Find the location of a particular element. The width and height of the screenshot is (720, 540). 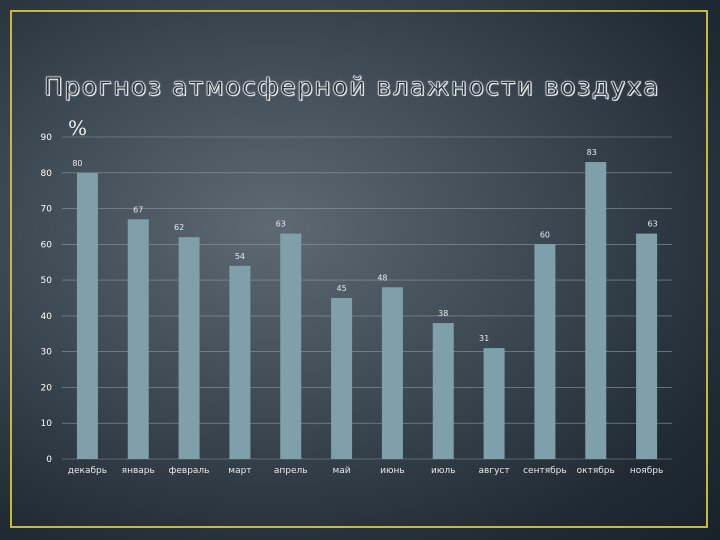

data-label: 83 is located at coordinates (592, 152).